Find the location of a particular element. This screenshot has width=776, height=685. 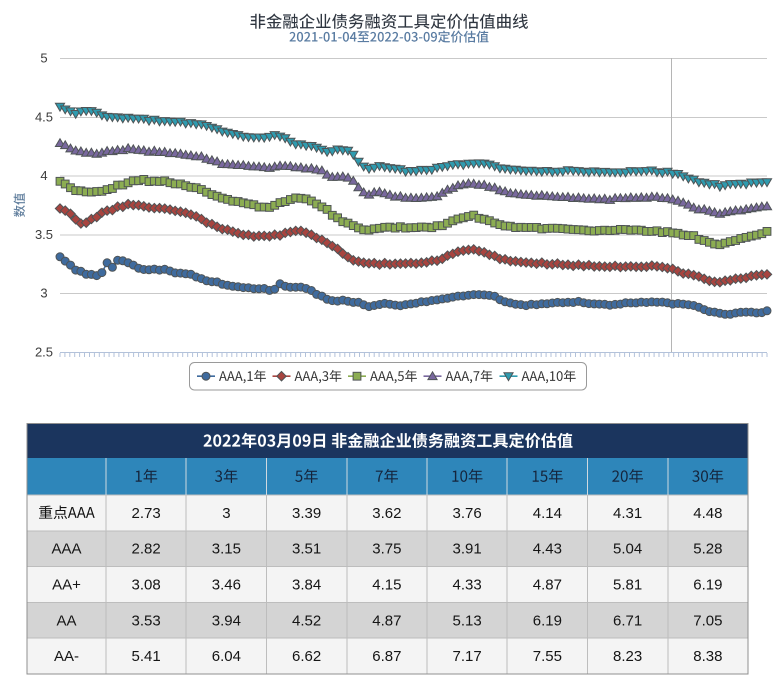

svg-text: 2.82 is located at coordinates (145, 549).